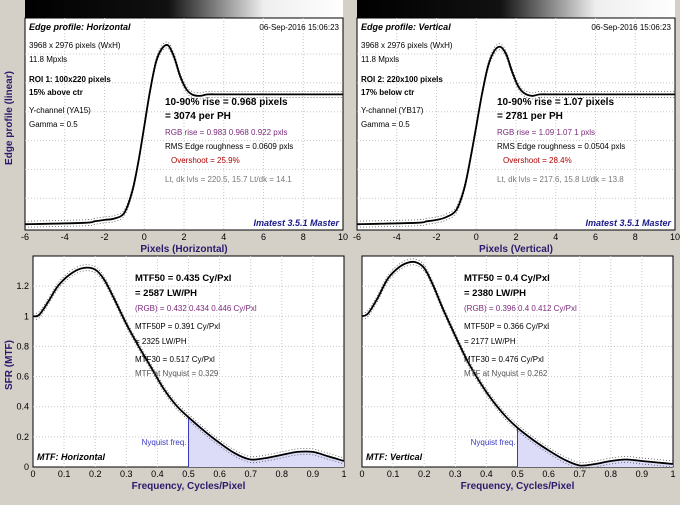 Image resolution: width=680 pixels, height=505 pixels. What do you see at coordinates (183, 278) in the screenshot?
I see `mtf50-value: MTF50 = 0.435 Cy/Pxl` at bounding box center [183, 278].